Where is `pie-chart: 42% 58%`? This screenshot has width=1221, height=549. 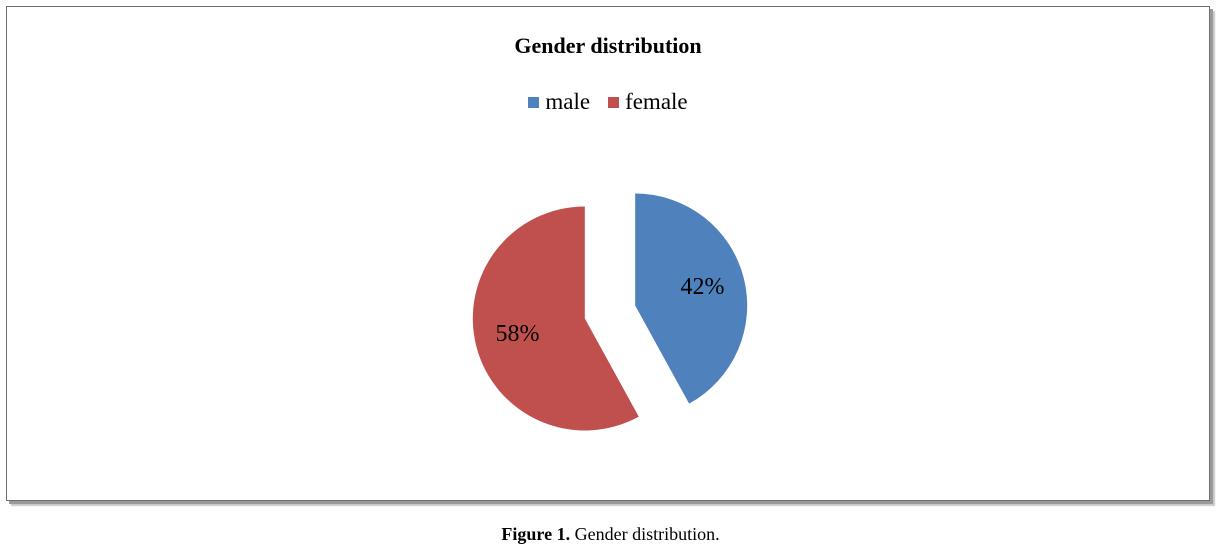
pie-chart: 42% 58% is located at coordinates (610, 312).